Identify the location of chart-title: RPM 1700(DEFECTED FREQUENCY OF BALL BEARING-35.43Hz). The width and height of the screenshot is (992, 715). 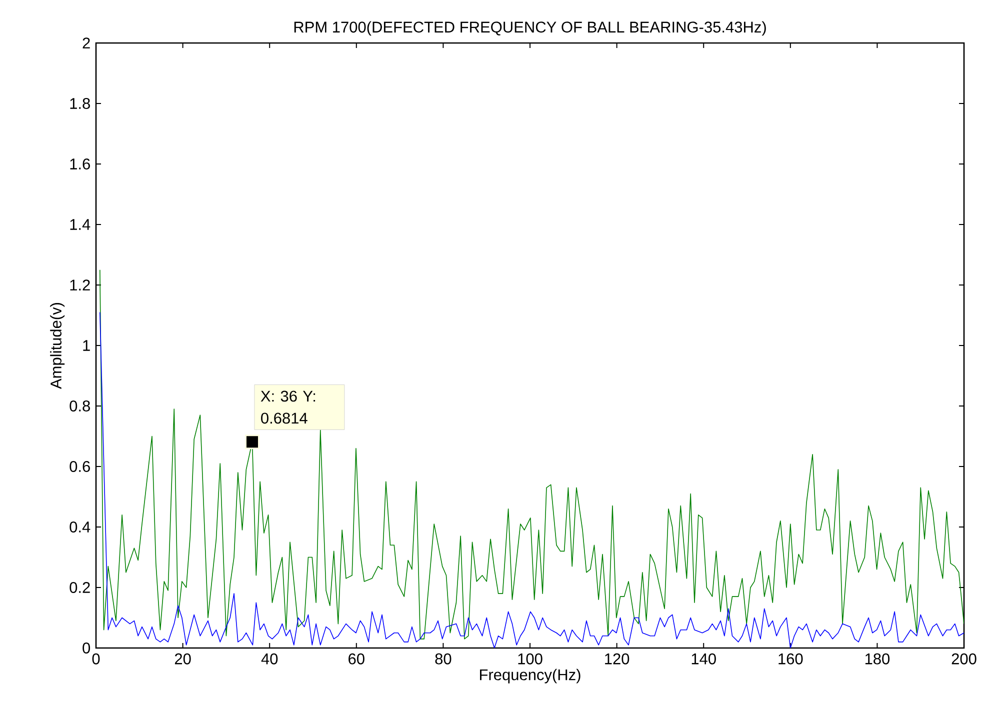
(530, 28).